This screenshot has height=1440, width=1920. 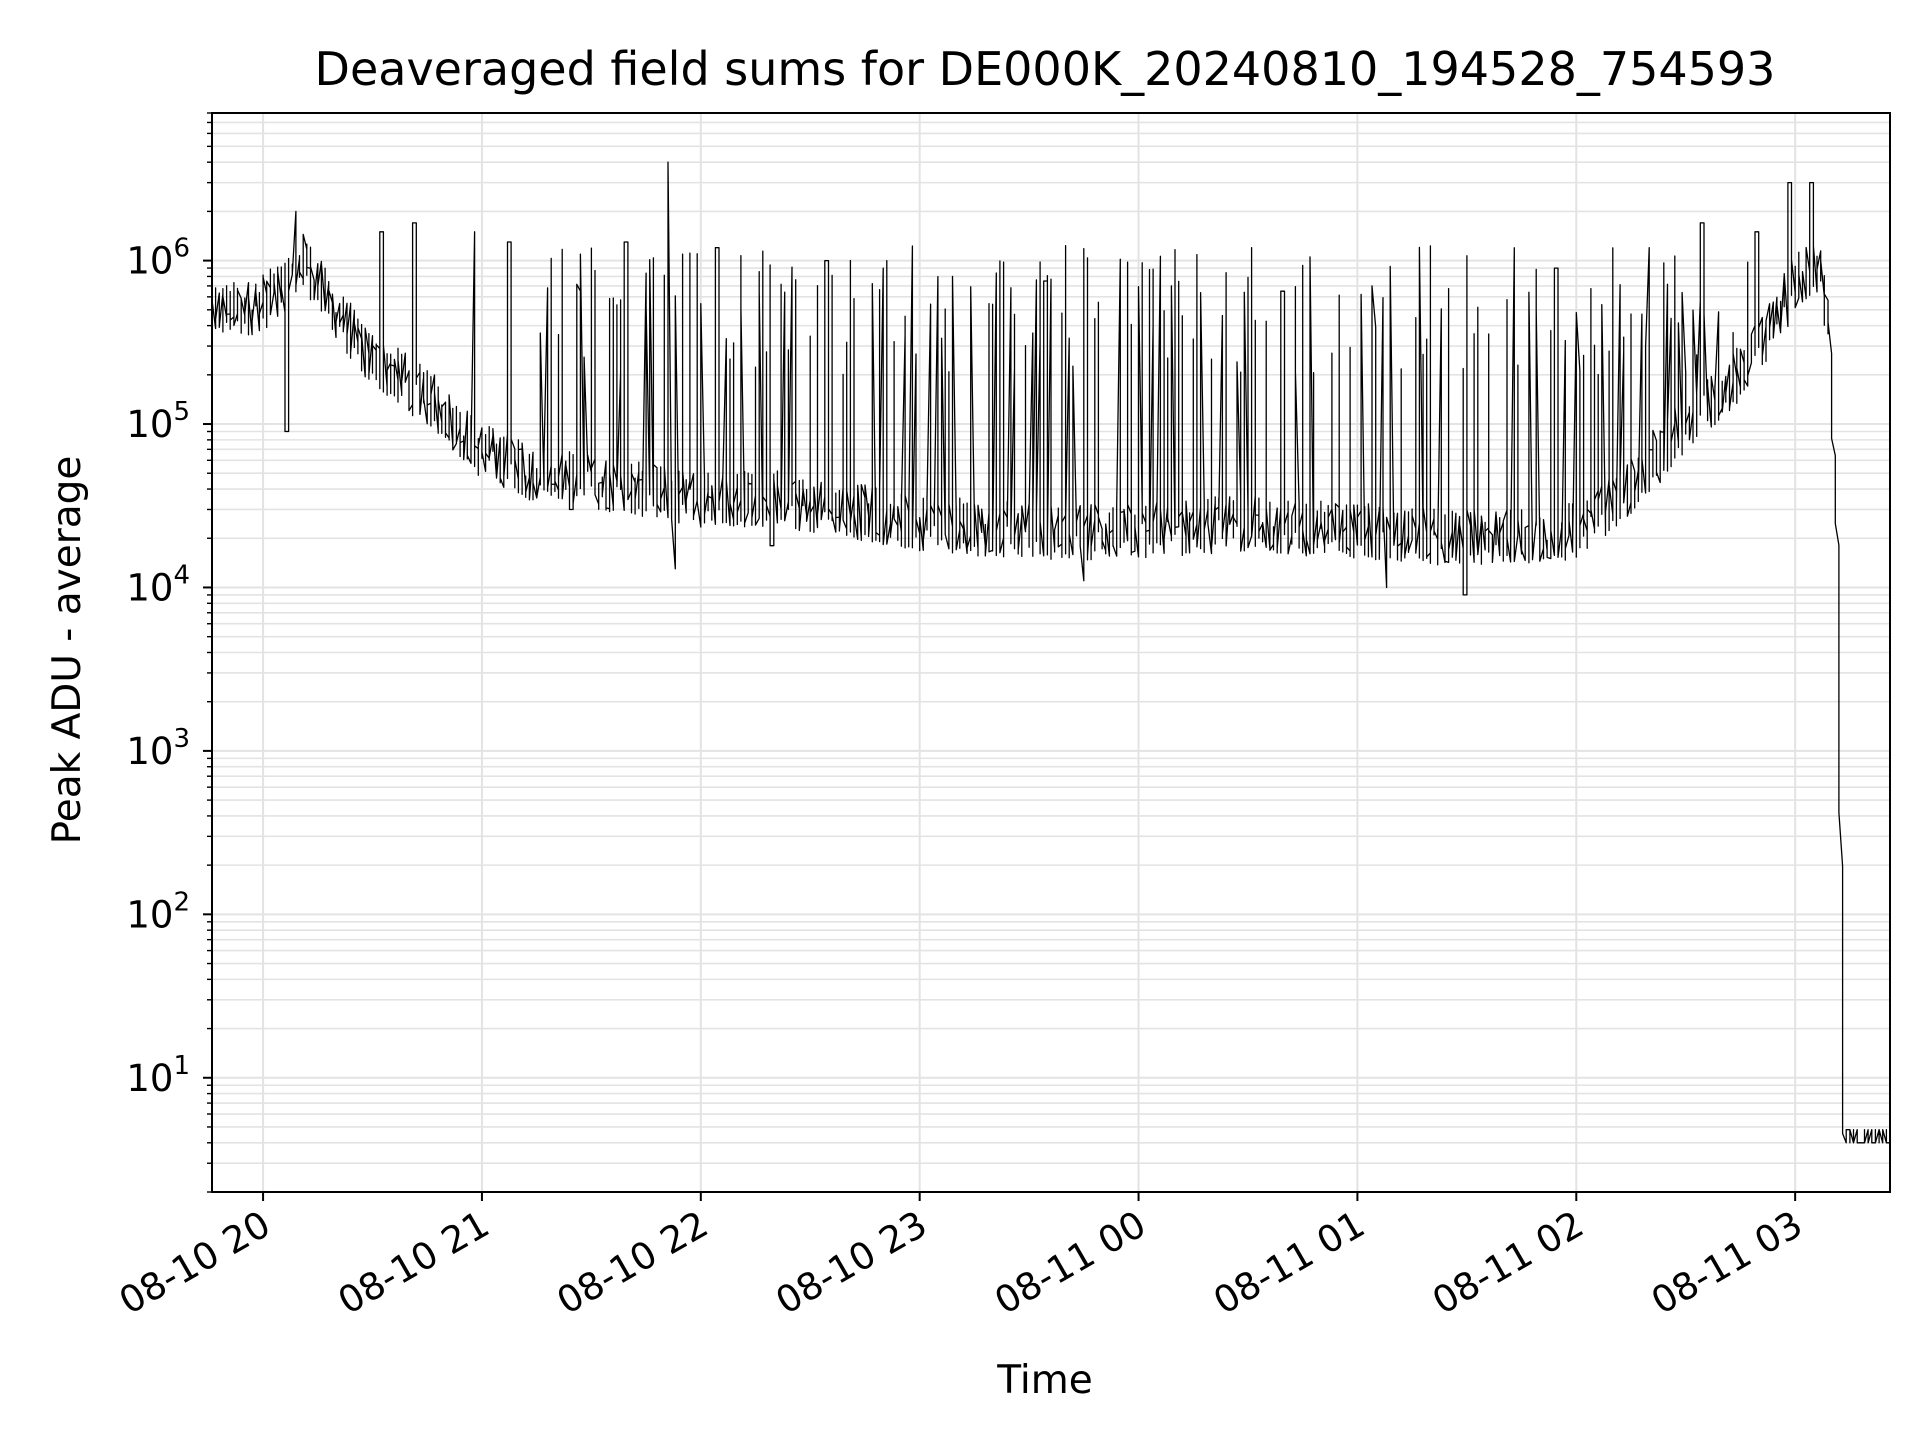 I want to click on y-tick-label: 10⁶, so click(x=158, y=258).